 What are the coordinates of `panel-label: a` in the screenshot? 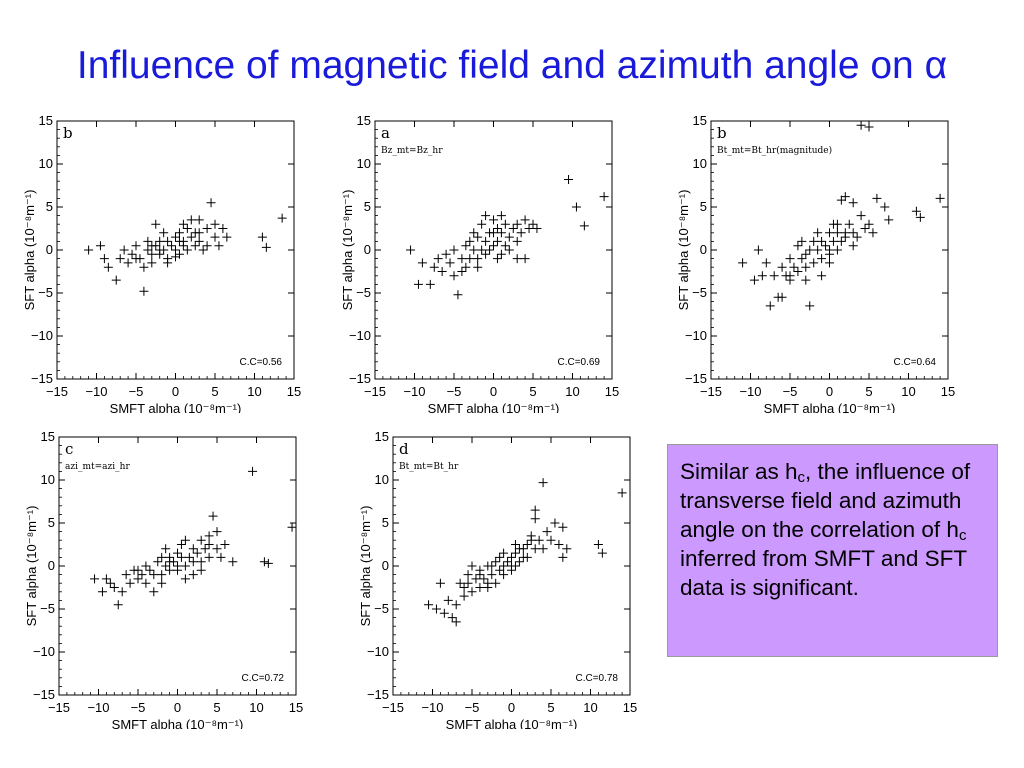 It's located at (385, 133).